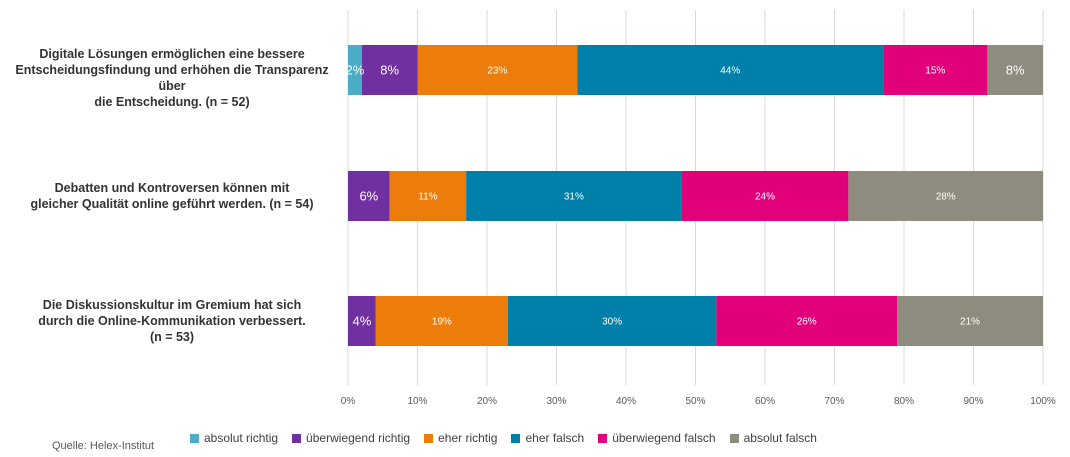 This screenshot has height=457, width=1070. What do you see at coordinates (348, 401) in the screenshot?
I see `x-tick-label: 0%` at bounding box center [348, 401].